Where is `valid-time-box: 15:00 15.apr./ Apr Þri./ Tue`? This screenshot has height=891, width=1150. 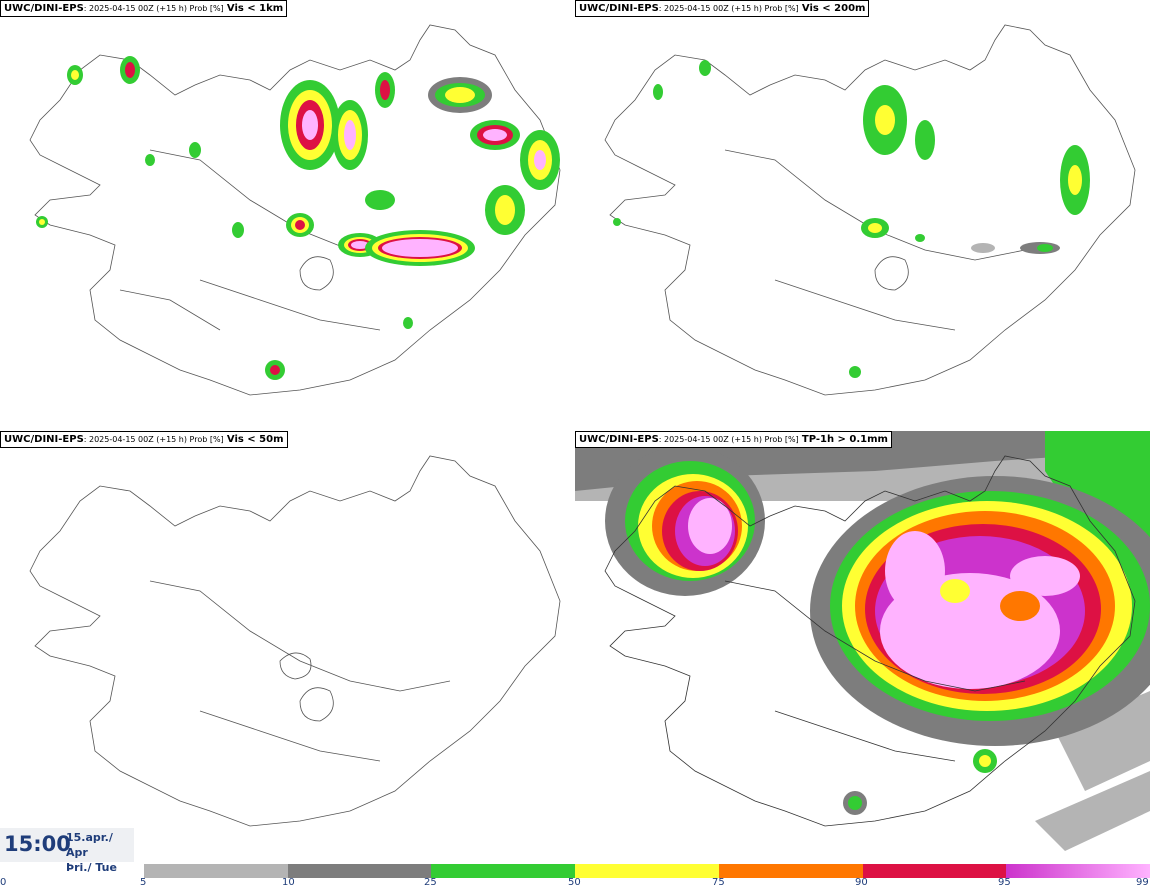
valid-time-box: 15:00 15.apr./ Apr Þri./ Tue is located at coordinates (67, 851).